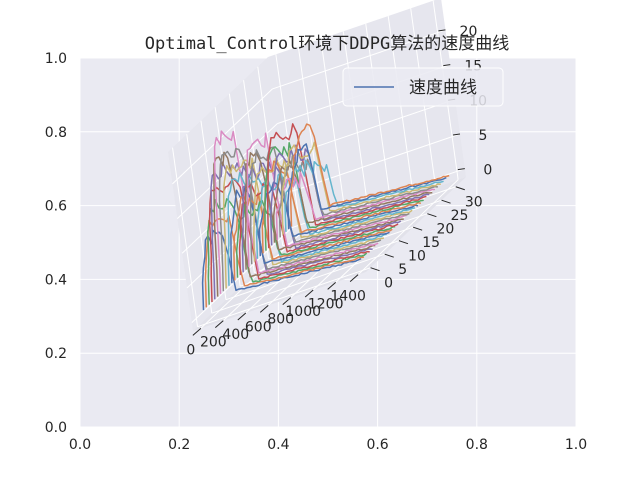 This screenshot has height=480, width=640. I want to click on background-y-ticks: 0.0 0.2 0.4 0.6 0.8 1.0, so click(56, 243).